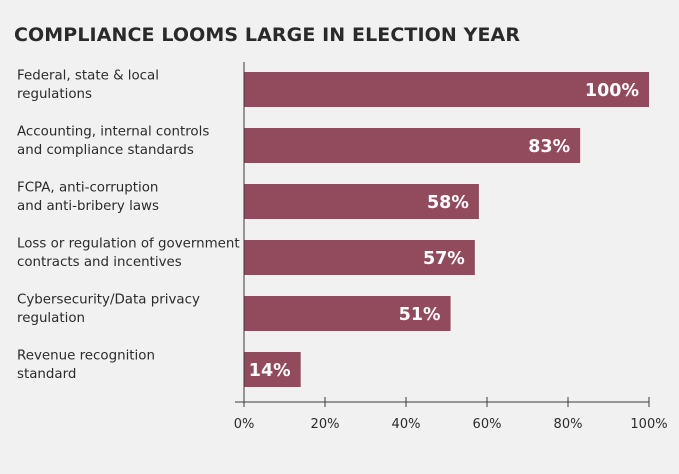 The image size is (679, 474). I want to click on bar-value-label-6: 14%, so click(270, 371).